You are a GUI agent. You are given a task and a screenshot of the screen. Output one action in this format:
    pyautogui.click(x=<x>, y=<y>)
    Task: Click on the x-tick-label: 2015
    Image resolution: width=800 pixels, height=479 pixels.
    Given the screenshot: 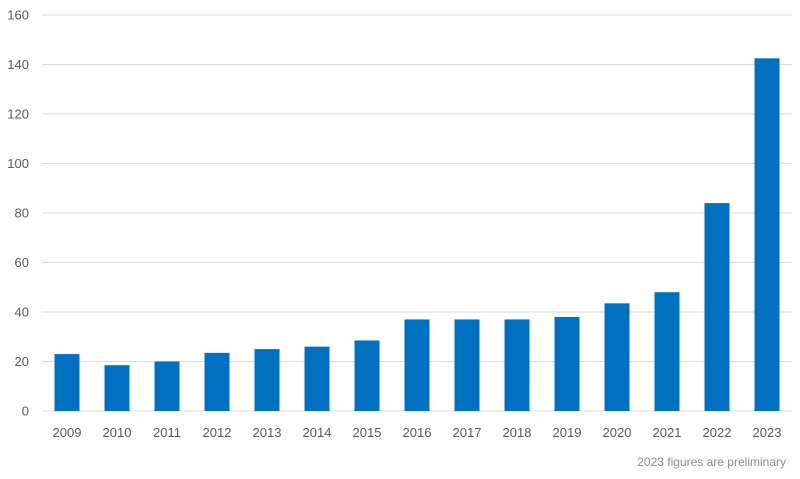 What is the action you would take?
    pyautogui.click(x=367, y=432)
    